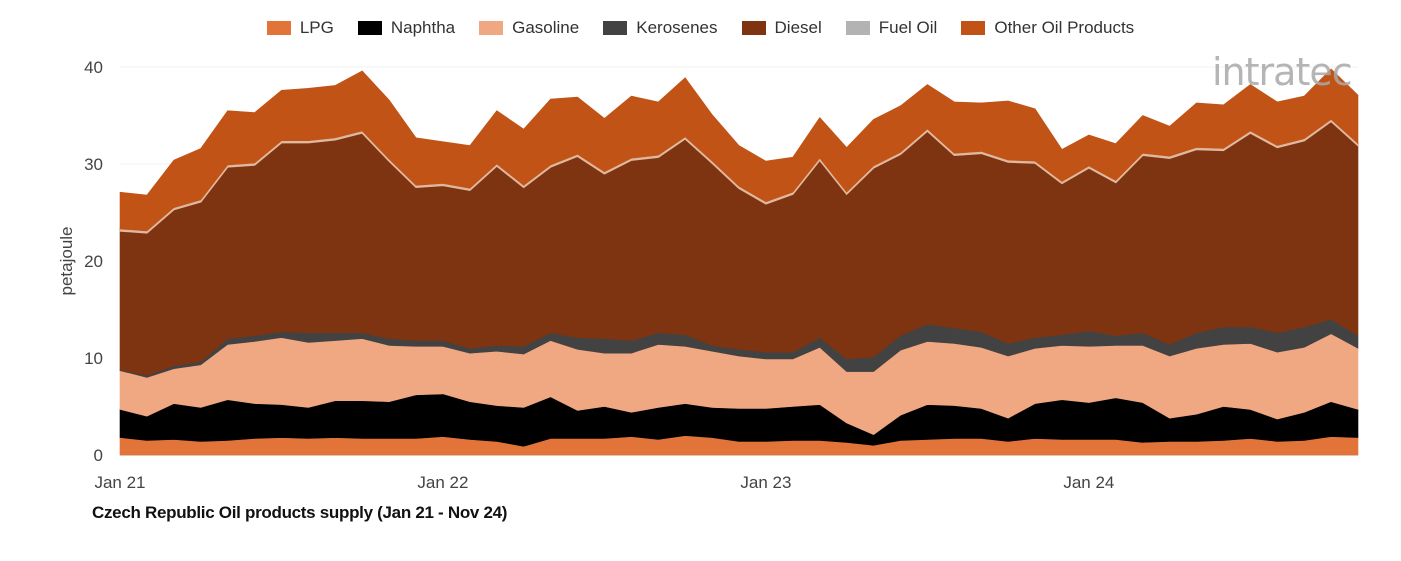 This screenshot has height=561, width=1401. What do you see at coordinates (442, 482) in the screenshot?
I see `x-tick-label: Jan 22` at bounding box center [442, 482].